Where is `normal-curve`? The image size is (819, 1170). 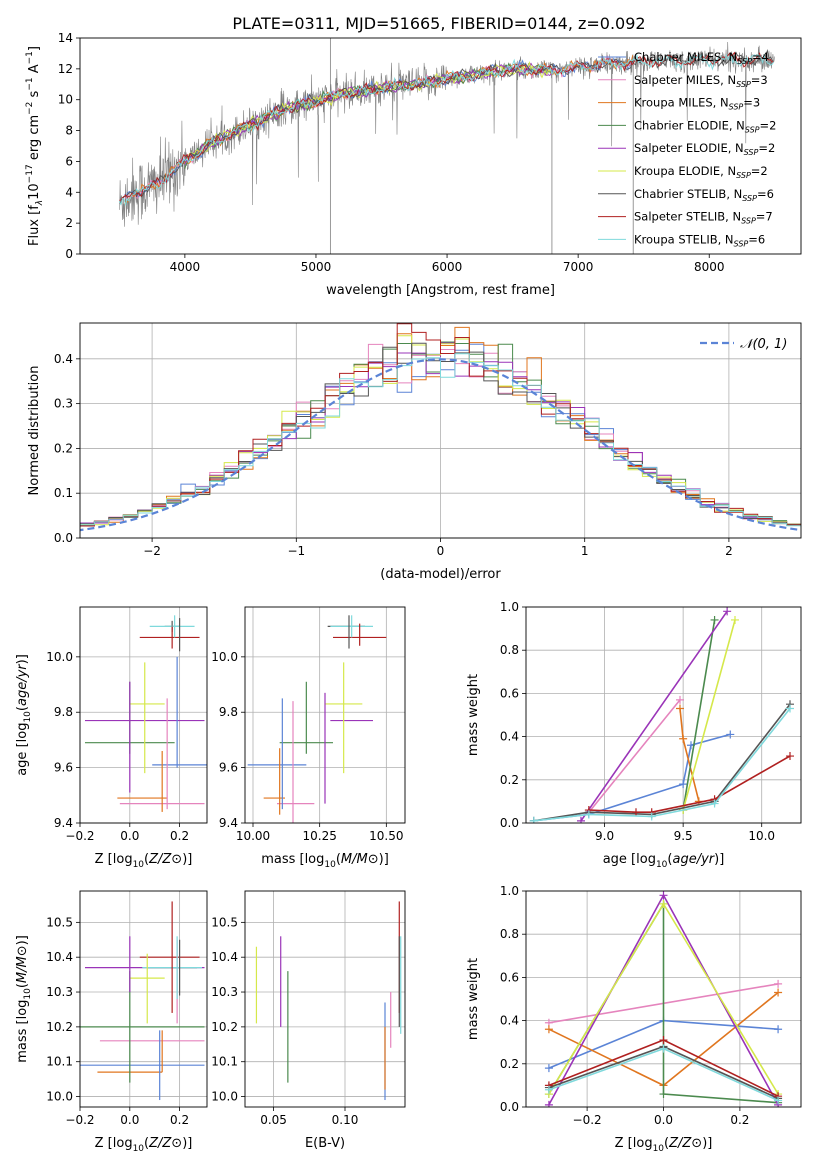 normal-curve is located at coordinates (440, 445).